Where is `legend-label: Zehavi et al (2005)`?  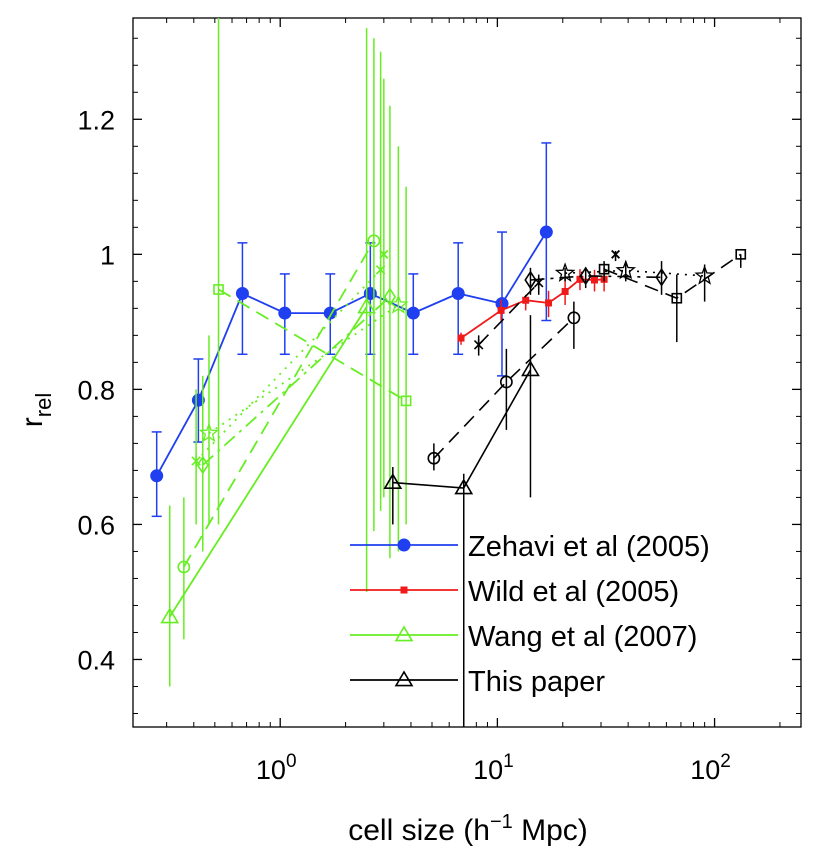 legend-label: Zehavi et al (2005) is located at coordinates (589, 547).